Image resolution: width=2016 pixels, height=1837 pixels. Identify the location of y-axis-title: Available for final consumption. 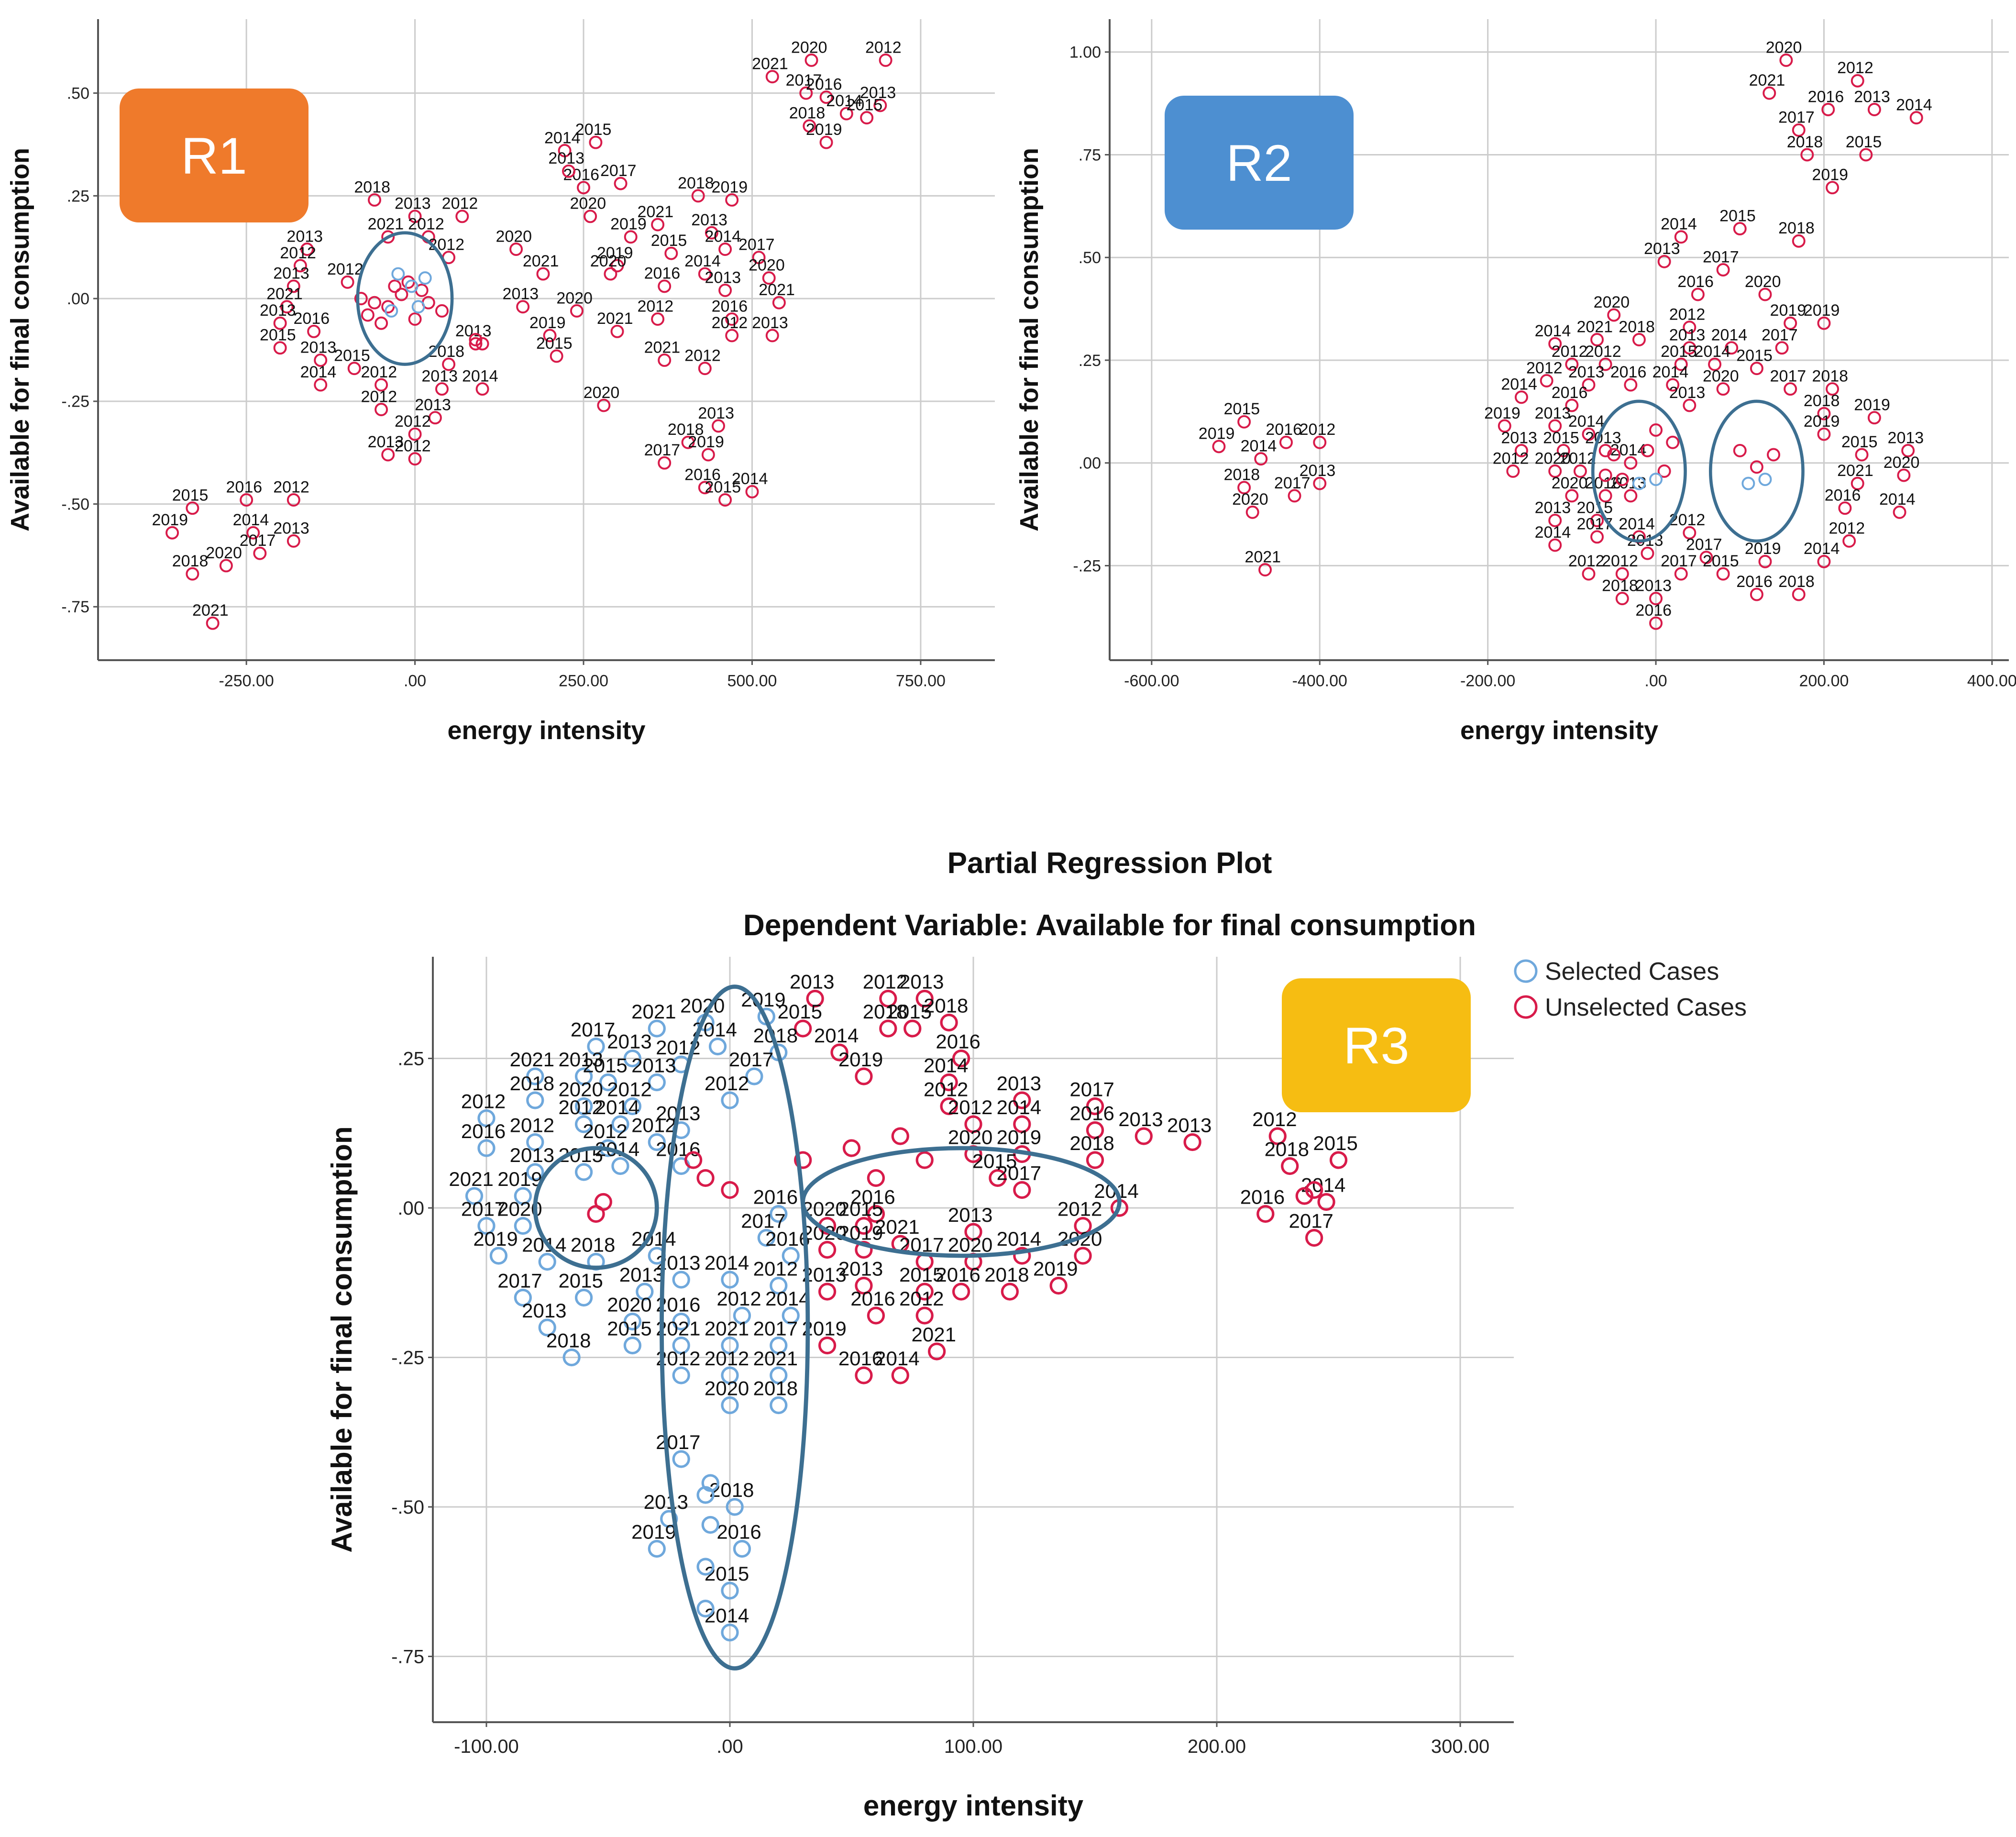
(342, 1339).